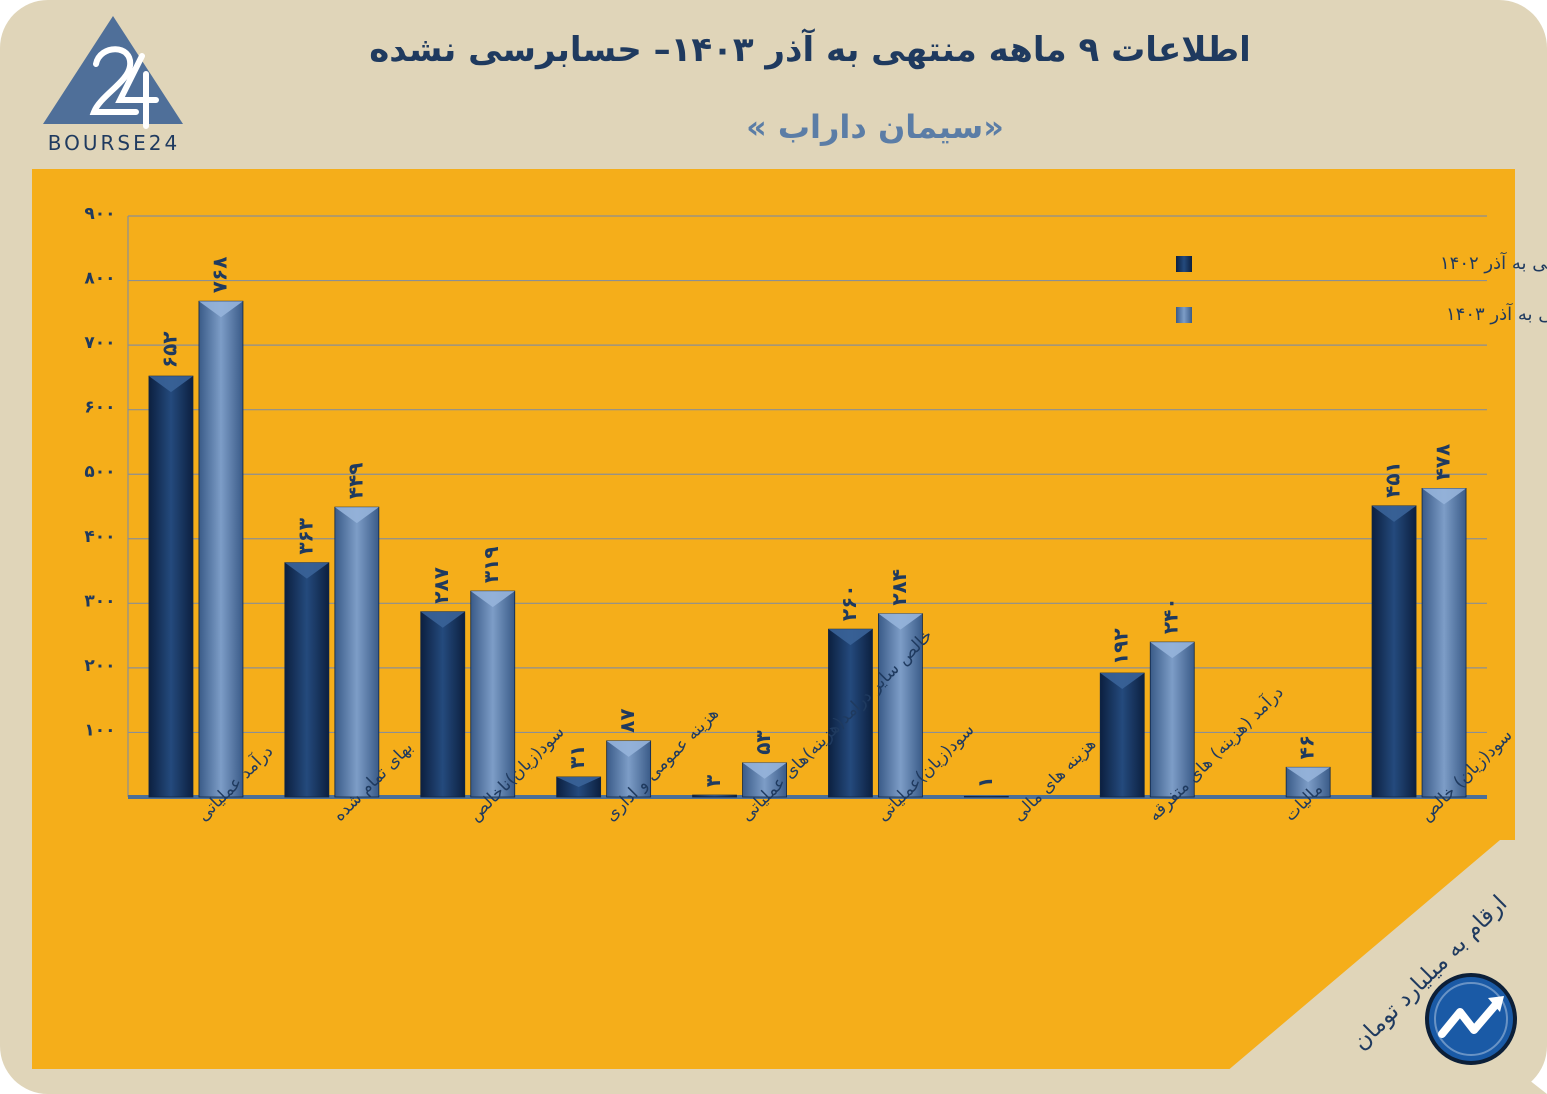  Describe the element at coordinates (1443, 462) in the screenshot. I see `data-label: ۴۷۸` at that location.